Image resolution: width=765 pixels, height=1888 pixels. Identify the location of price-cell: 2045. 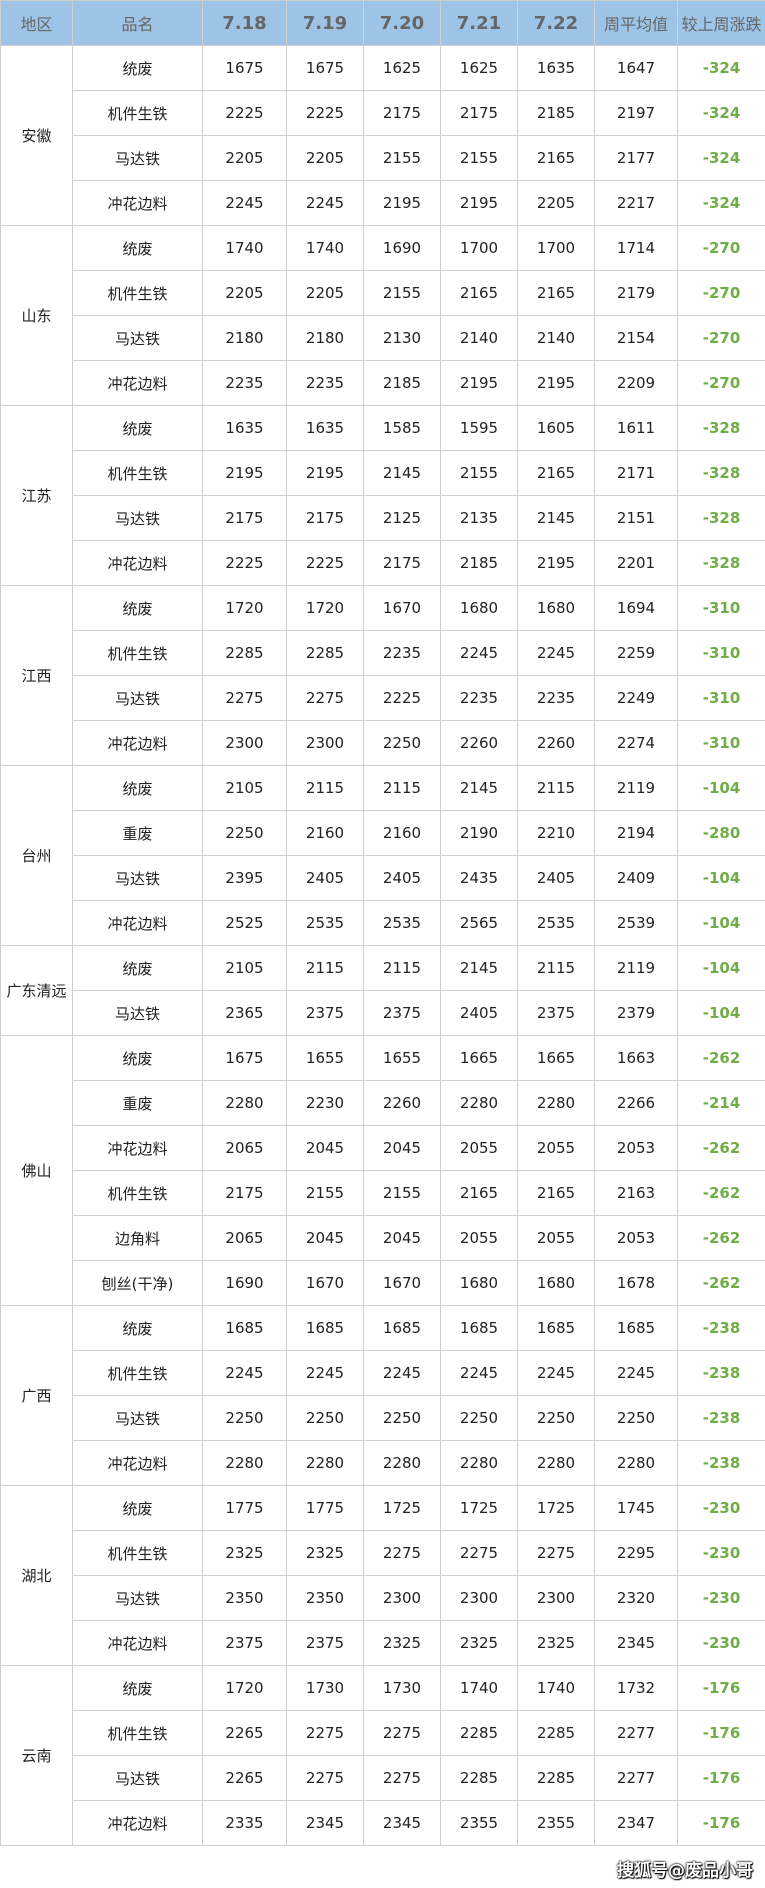
(325, 1238).